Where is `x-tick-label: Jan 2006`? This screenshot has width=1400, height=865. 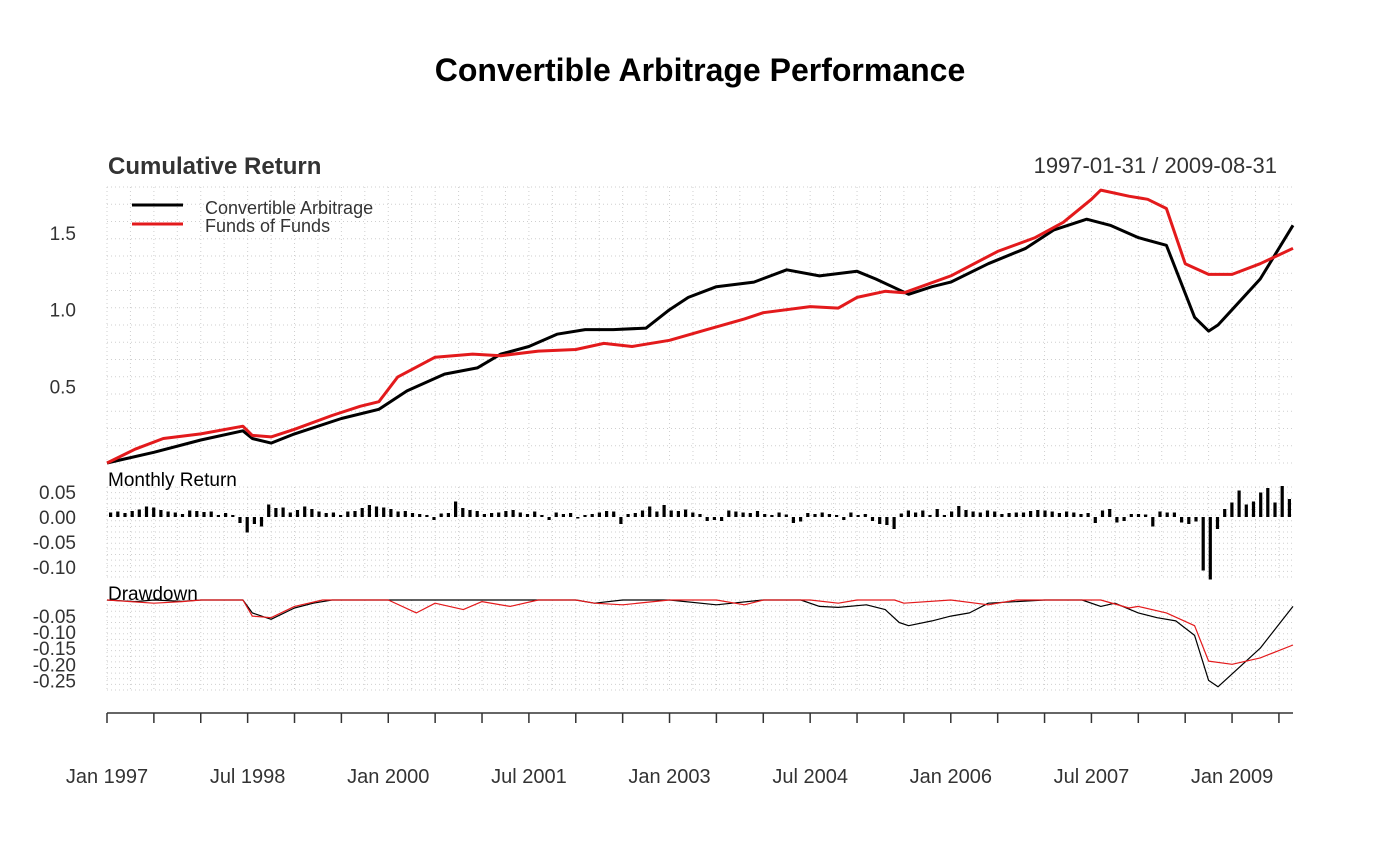 x-tick-label: Jan 2006 is located at coordinates (951, 777).